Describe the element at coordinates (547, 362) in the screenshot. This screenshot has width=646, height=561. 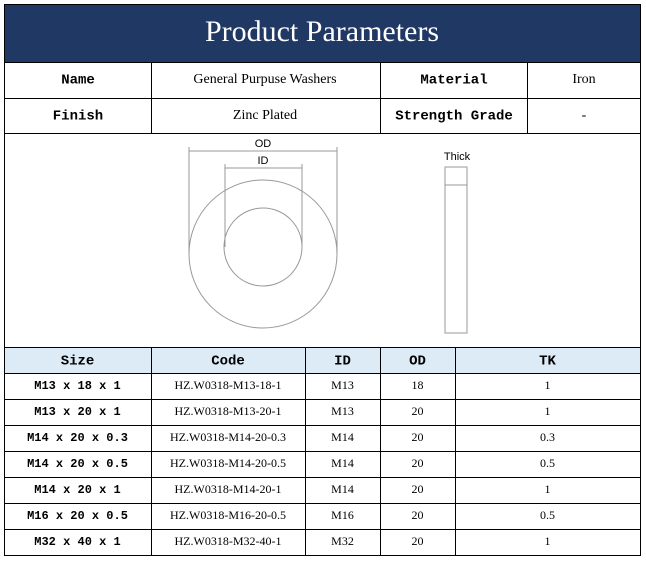
I see `column-header: TK` at that location.